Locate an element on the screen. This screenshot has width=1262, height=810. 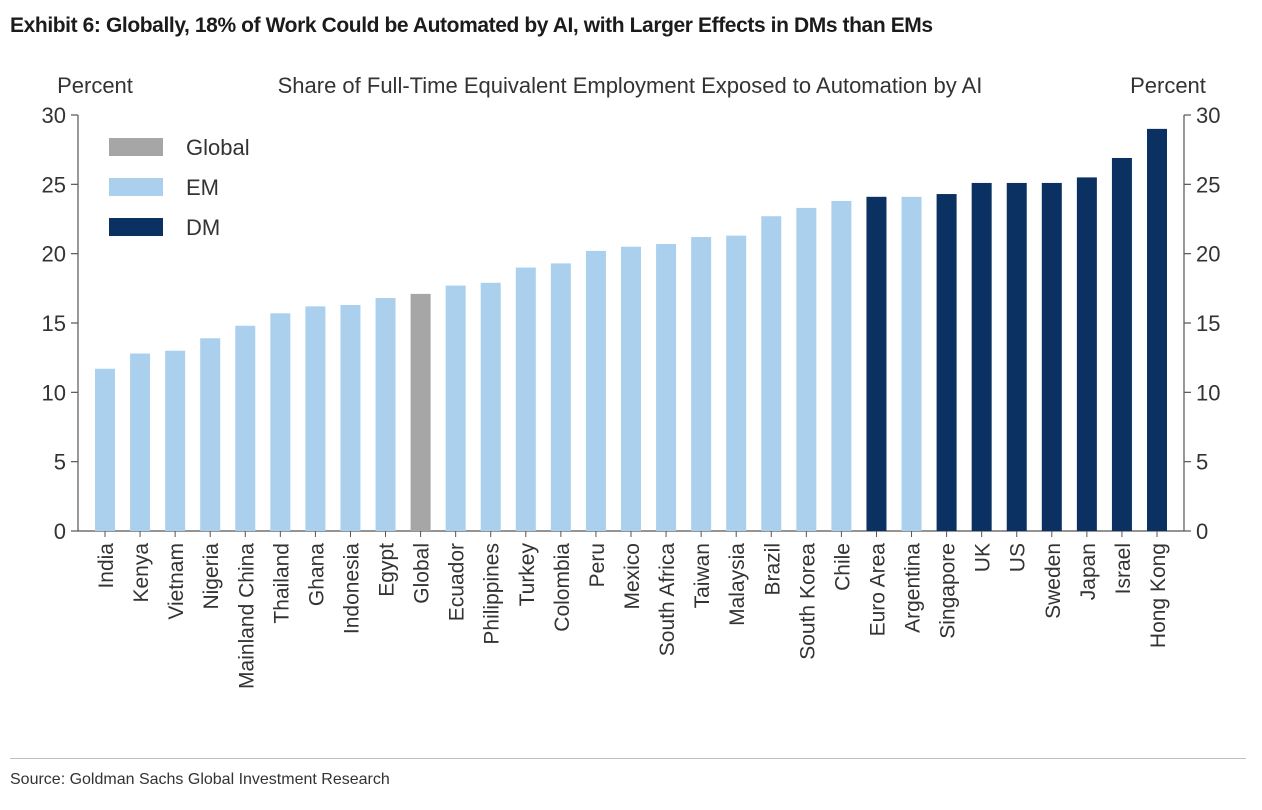
bar-hong-kong is located at coordinates (1157, 329).